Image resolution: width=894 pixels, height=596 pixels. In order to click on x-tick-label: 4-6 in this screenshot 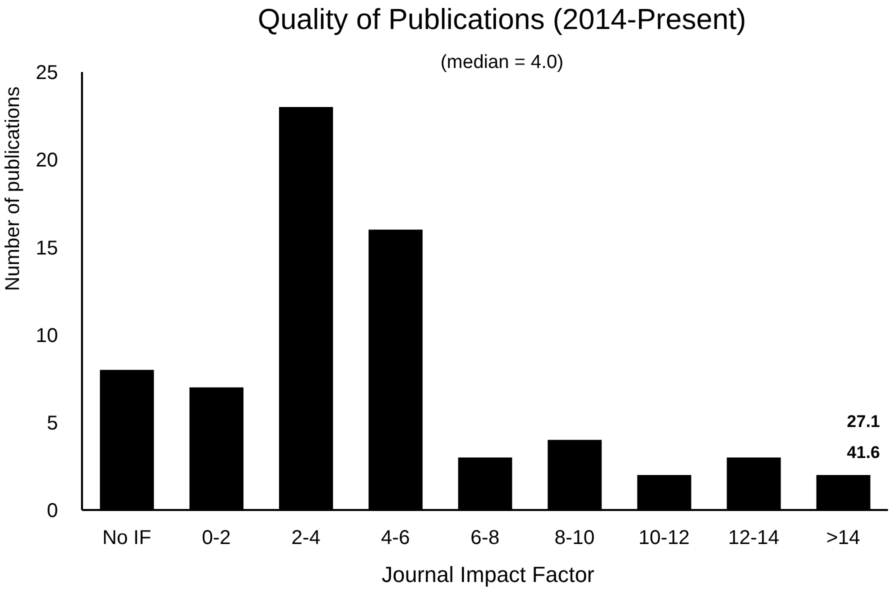, I will do `click(395, 538)`.